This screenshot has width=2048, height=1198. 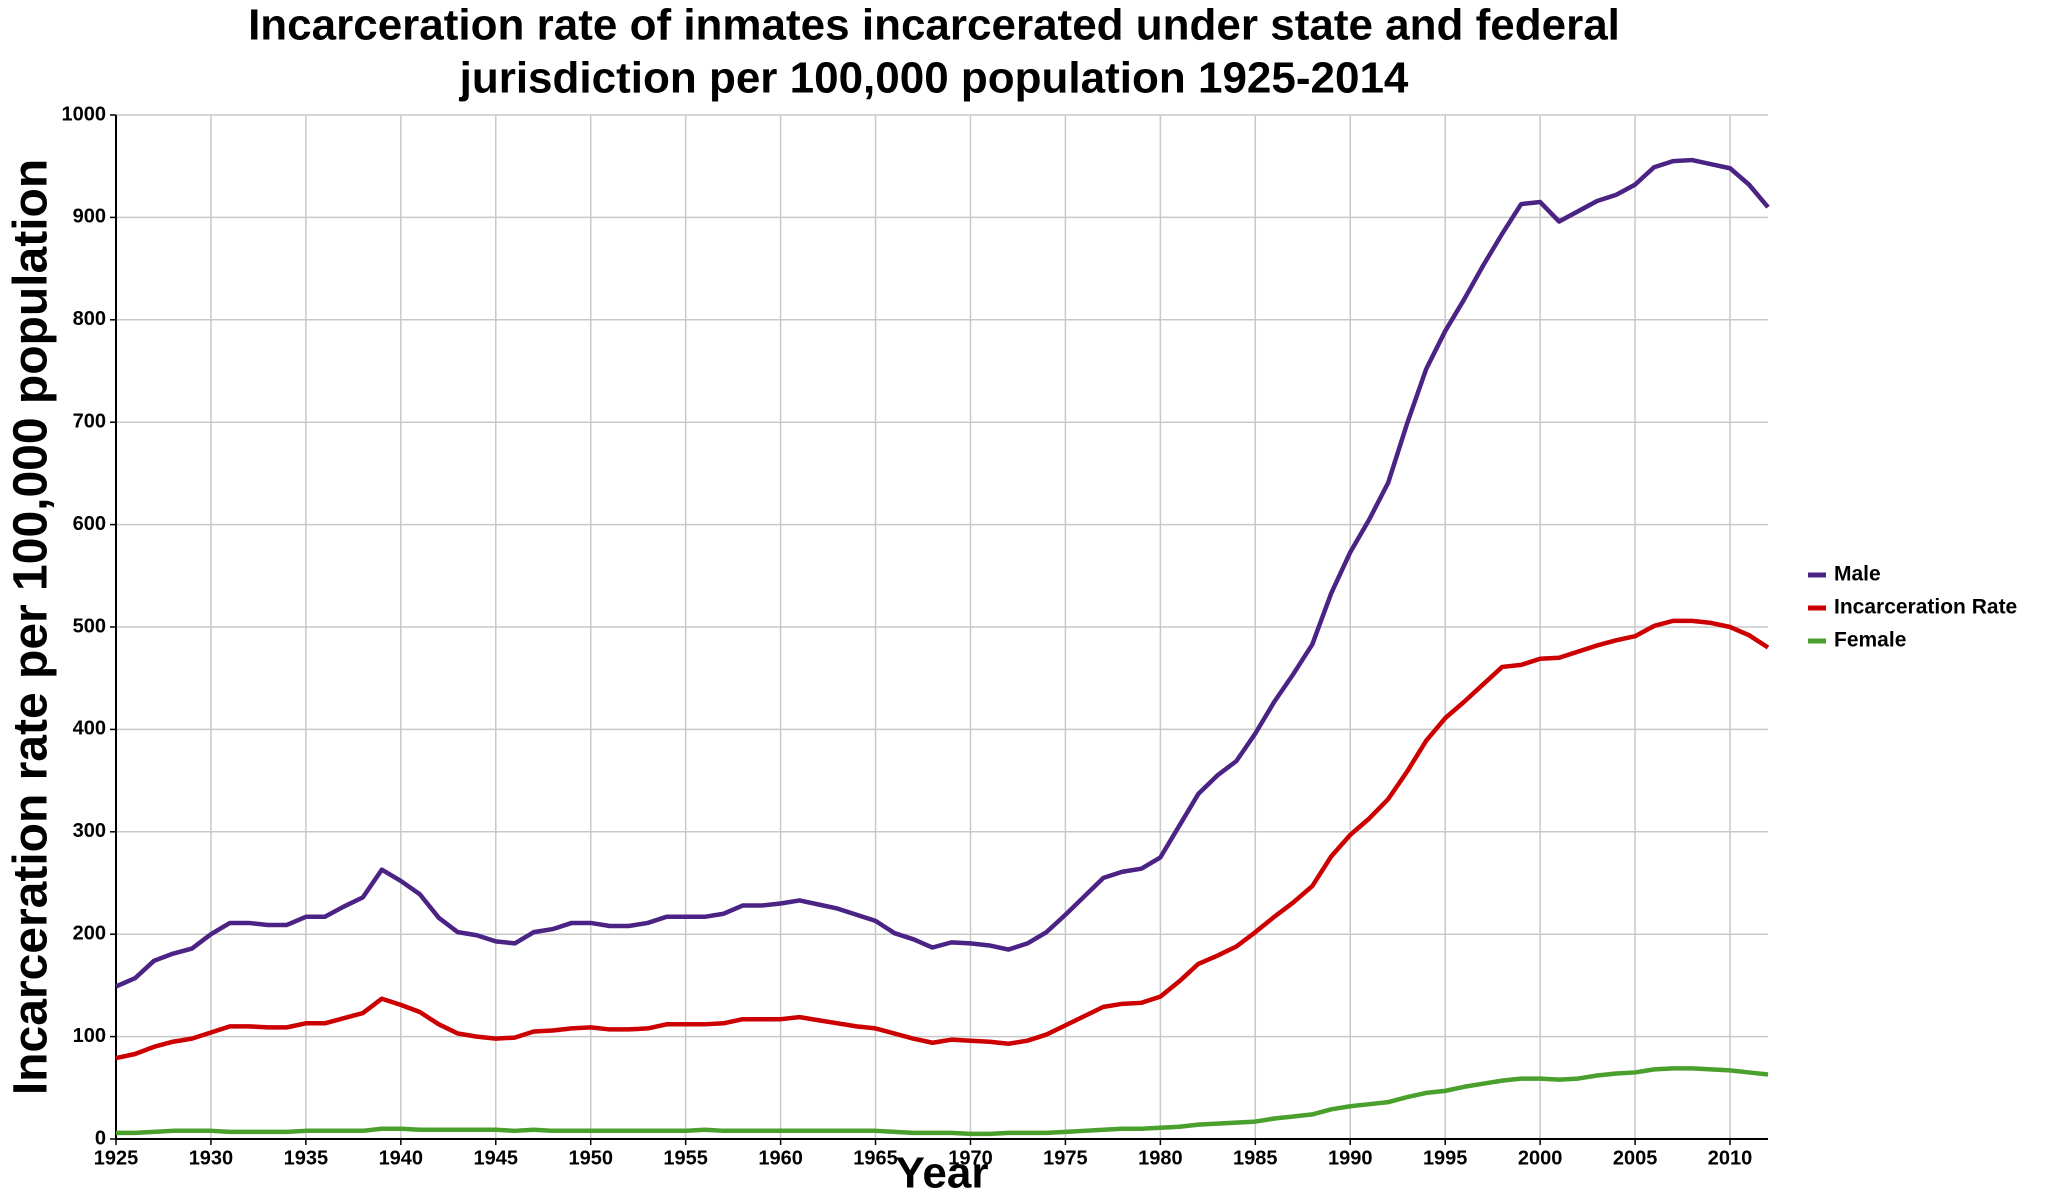 I want to click on y-tick-label: 100, so click(x=89, y=1036).